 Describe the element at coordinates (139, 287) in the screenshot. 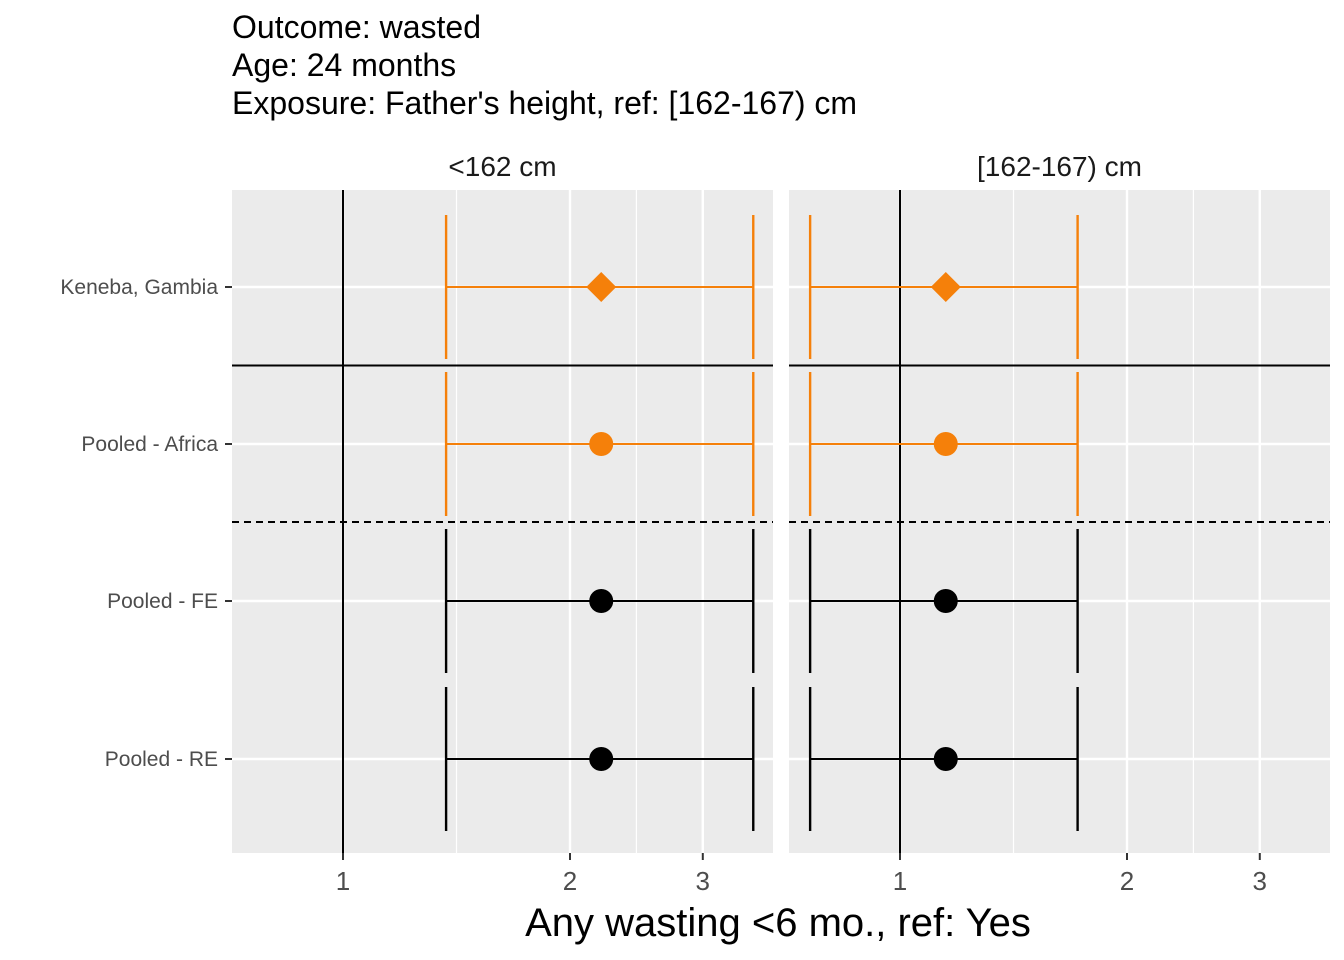

I see `y-tick-label: Keneba, Gambia` at that location.